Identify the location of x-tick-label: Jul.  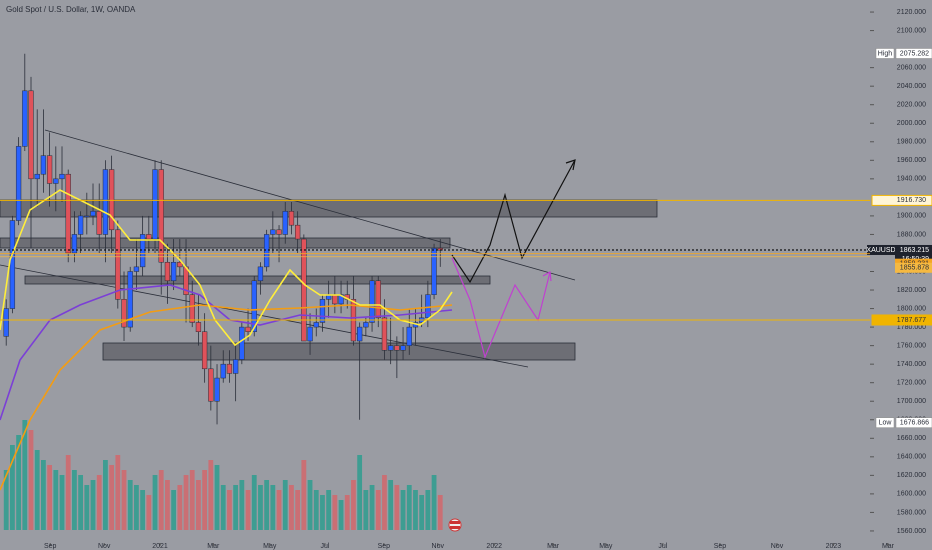
(662, 546).